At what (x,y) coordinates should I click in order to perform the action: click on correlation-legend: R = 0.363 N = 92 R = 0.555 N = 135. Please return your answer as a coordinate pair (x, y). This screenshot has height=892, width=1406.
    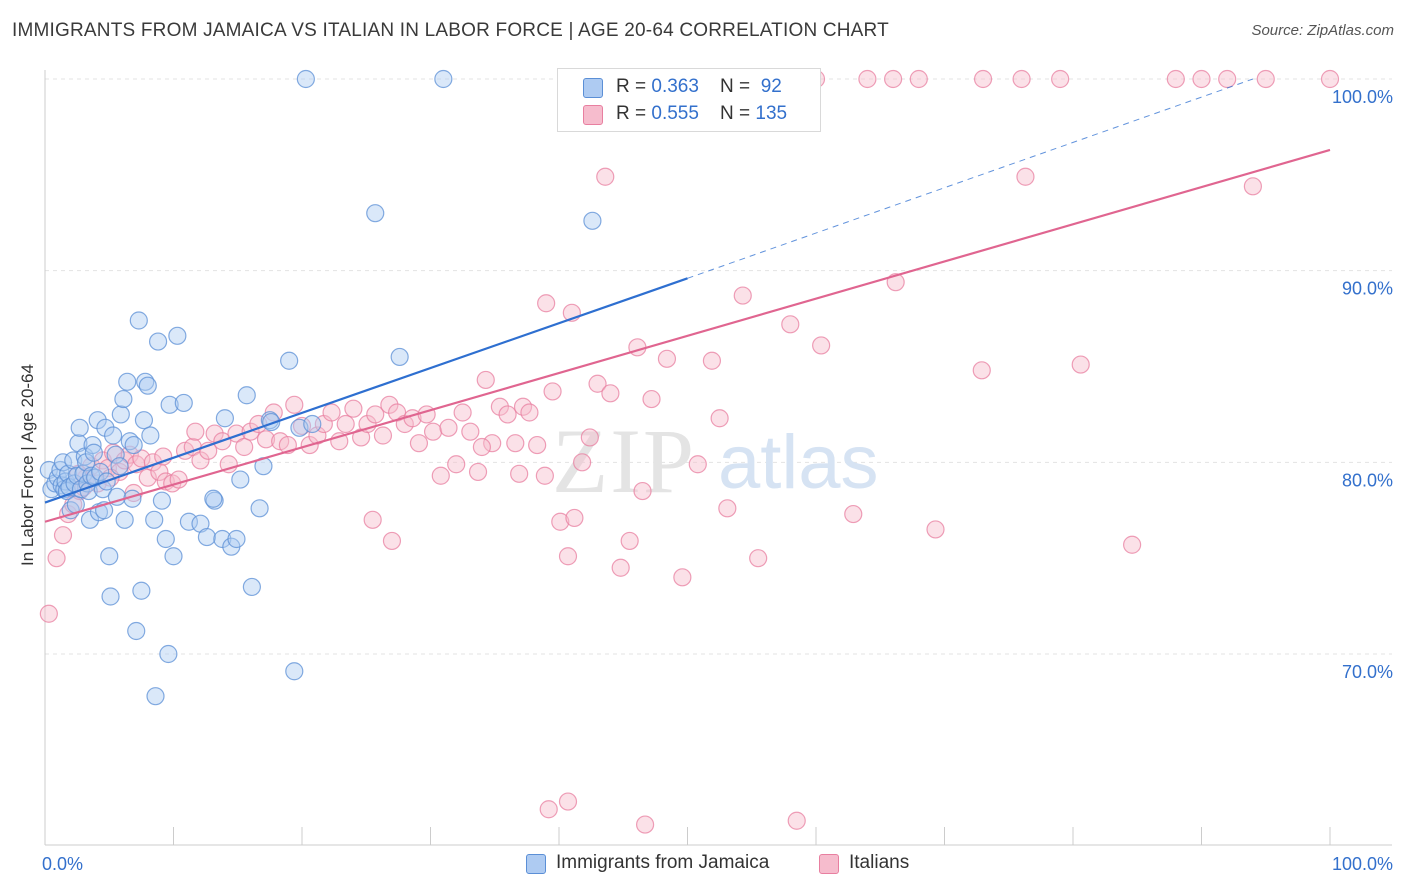
    Looking at the image, I should click on (689, 100).